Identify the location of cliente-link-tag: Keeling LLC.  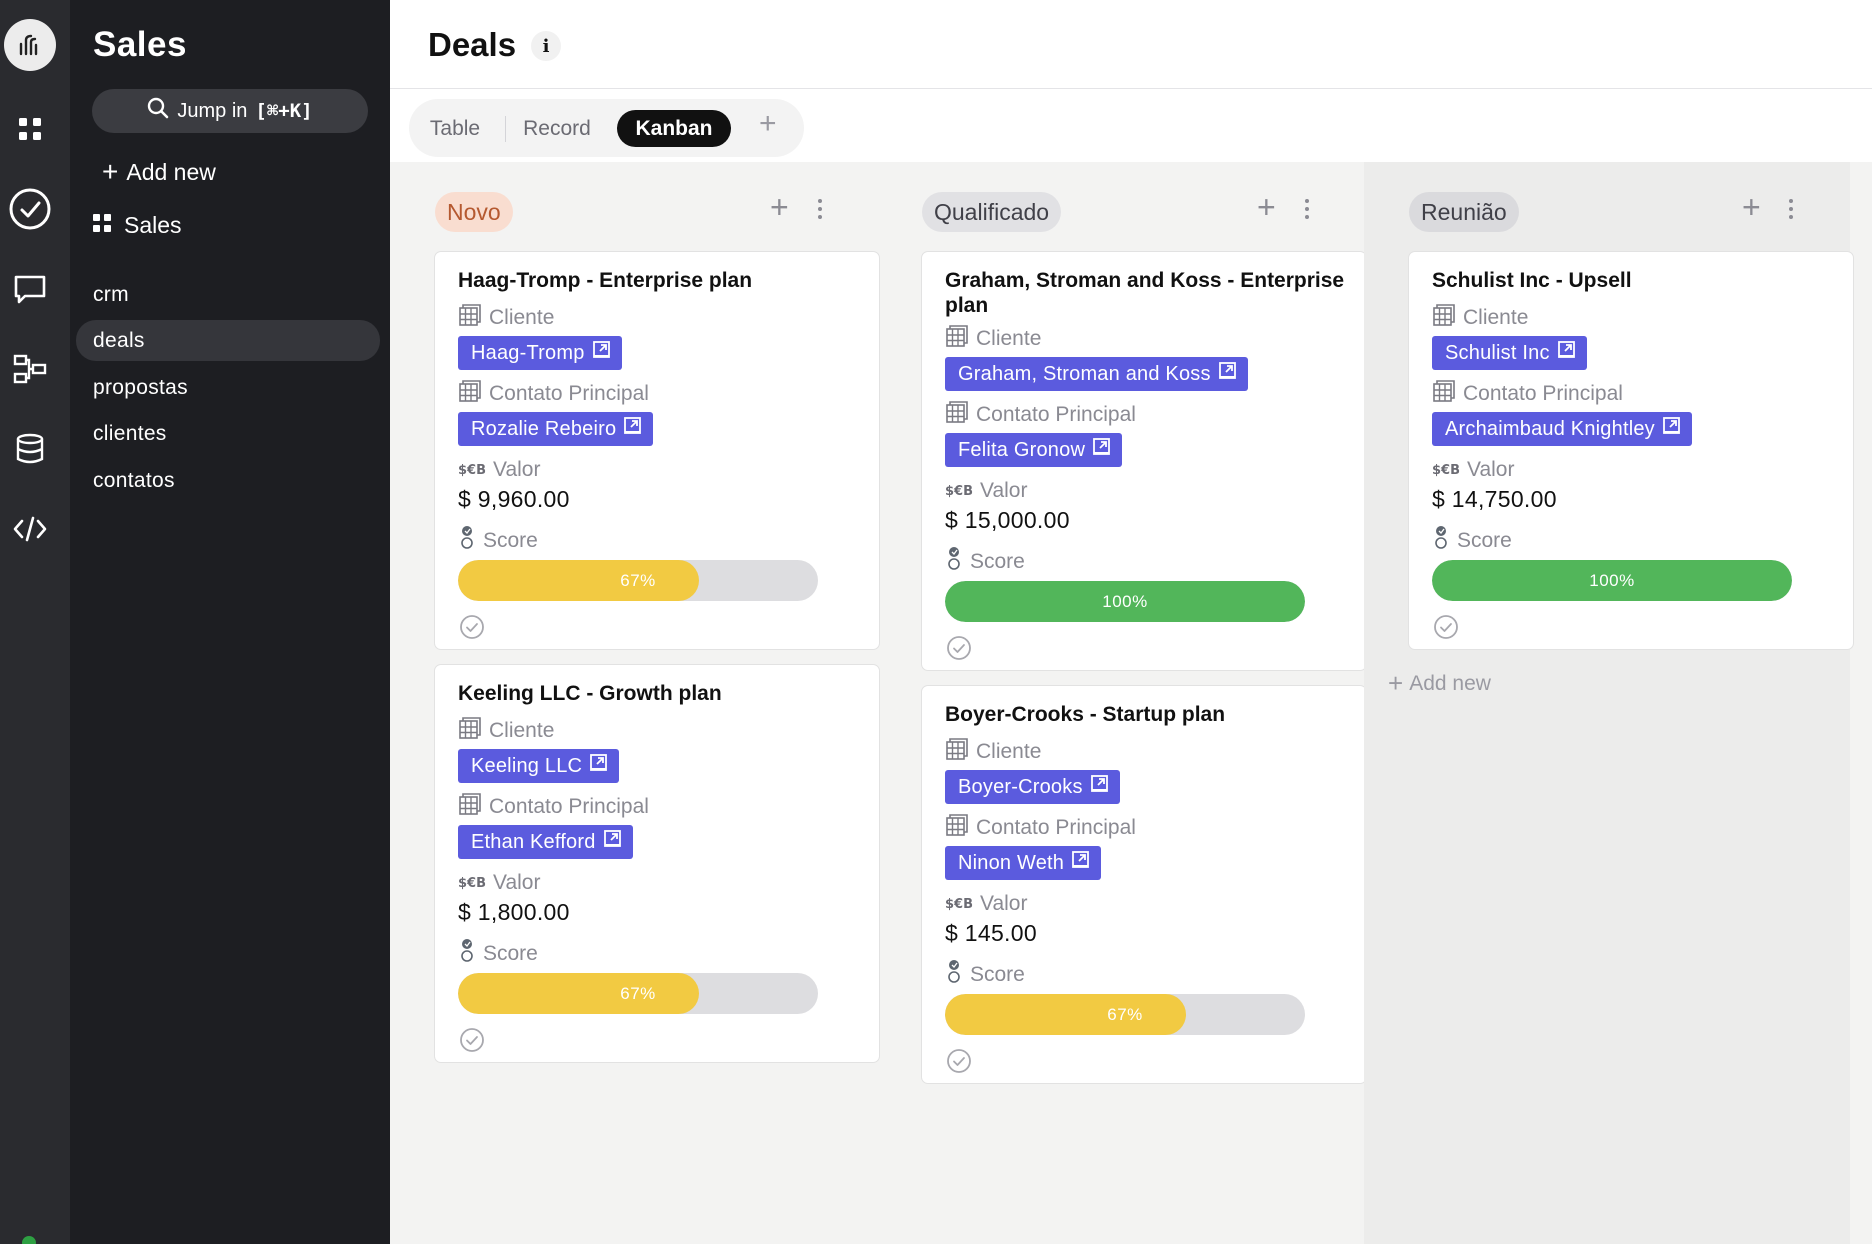
(539, 766).